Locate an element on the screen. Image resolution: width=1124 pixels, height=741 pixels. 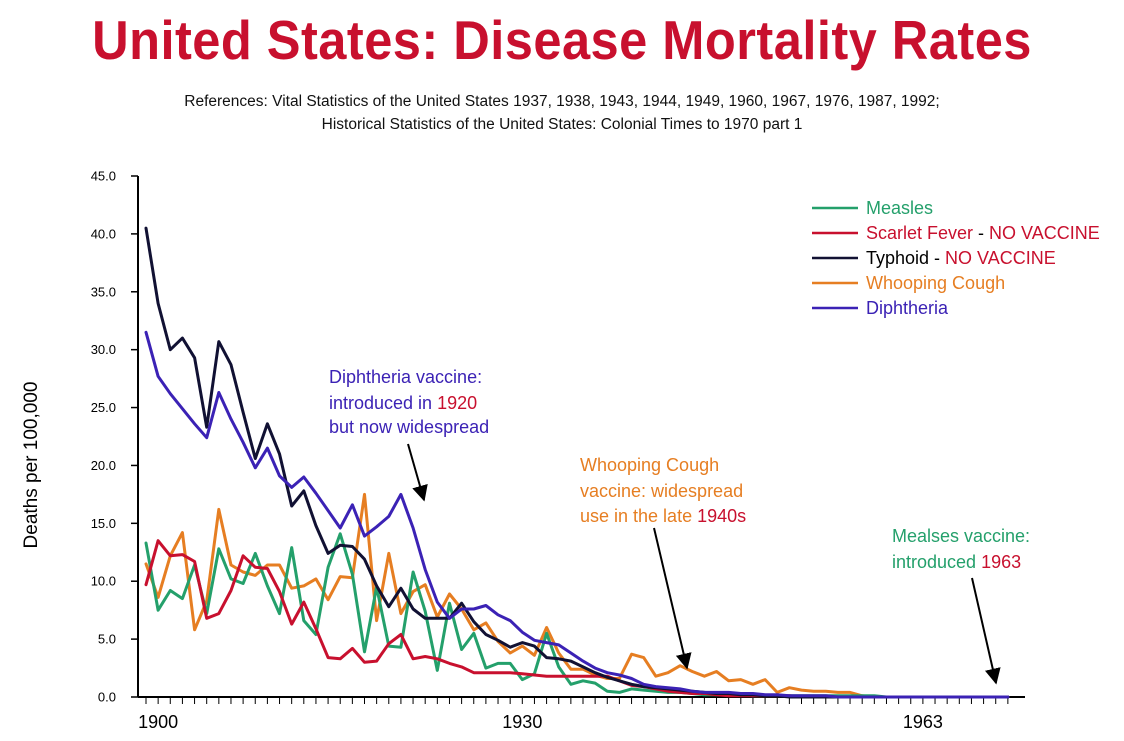
x-tick-label: 1963 is located at coordinates (923, 722).